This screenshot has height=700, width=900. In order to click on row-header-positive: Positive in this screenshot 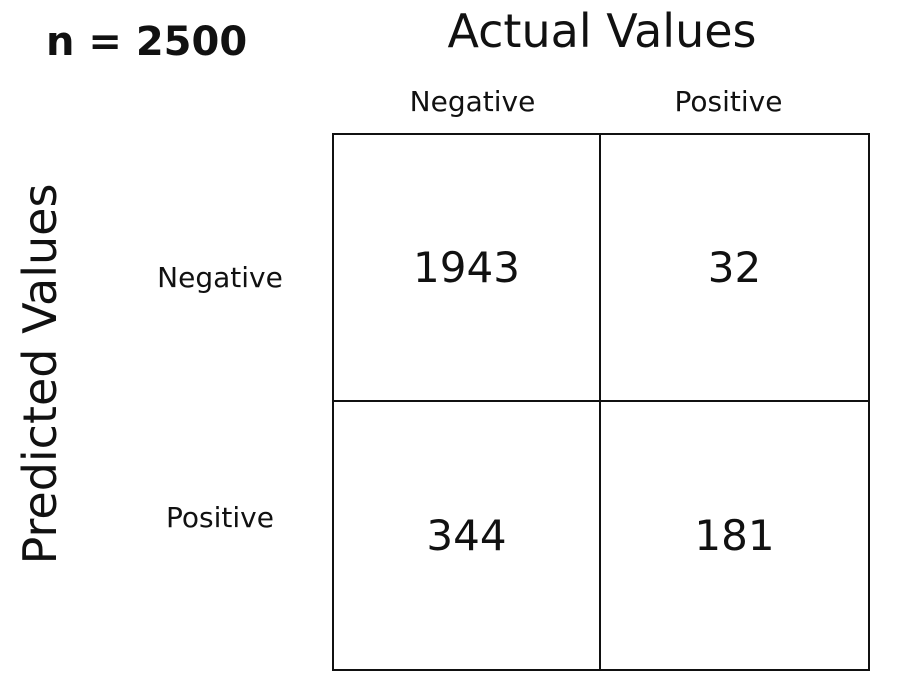, I will do `click(220, 517)`.